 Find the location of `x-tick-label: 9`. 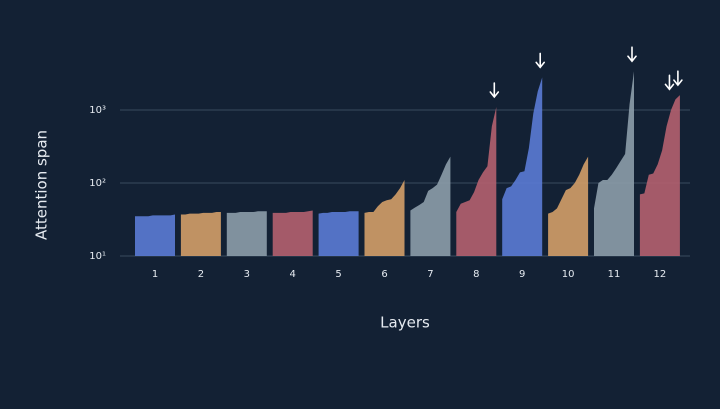

x-tick-label: 9 is located at coordinates (522, 274).